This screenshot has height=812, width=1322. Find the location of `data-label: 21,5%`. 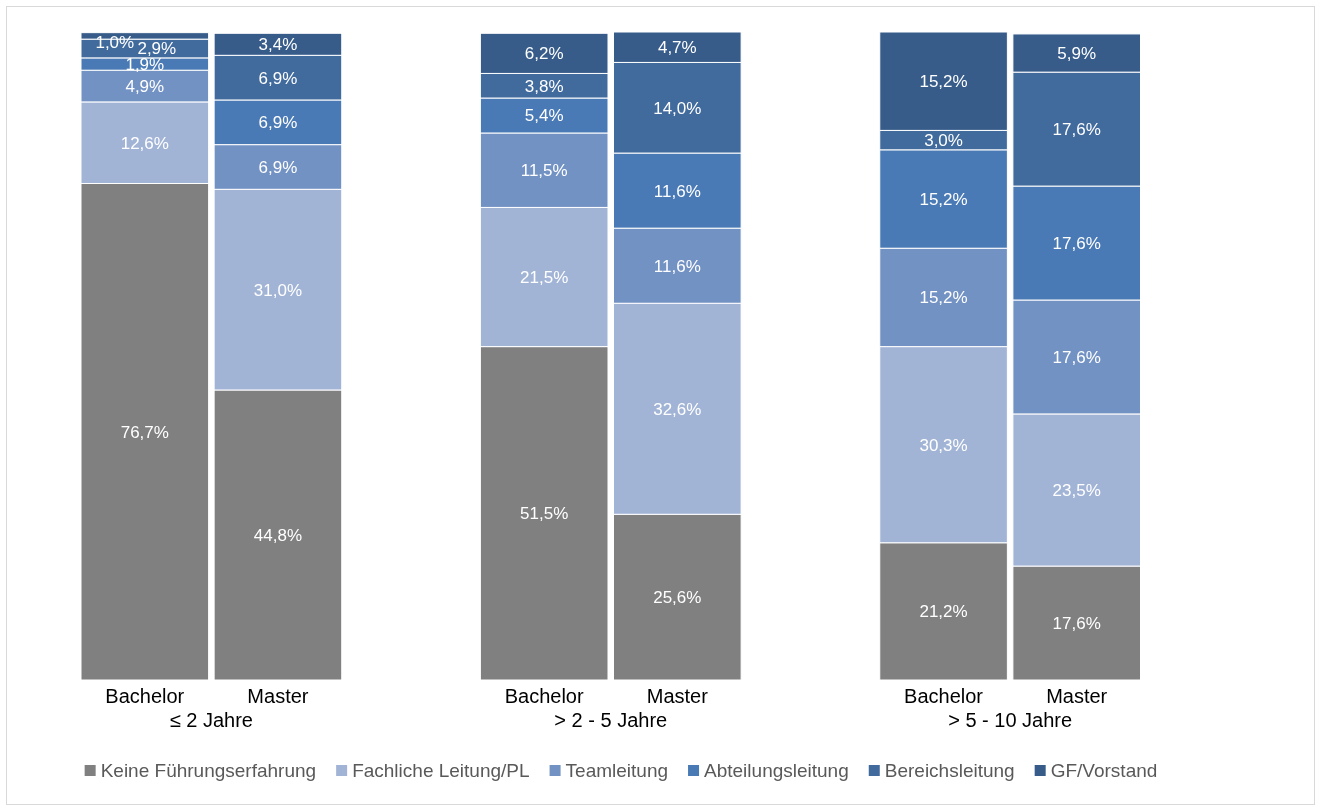

data-label: 21,5% is located at coordinates (544, 277).